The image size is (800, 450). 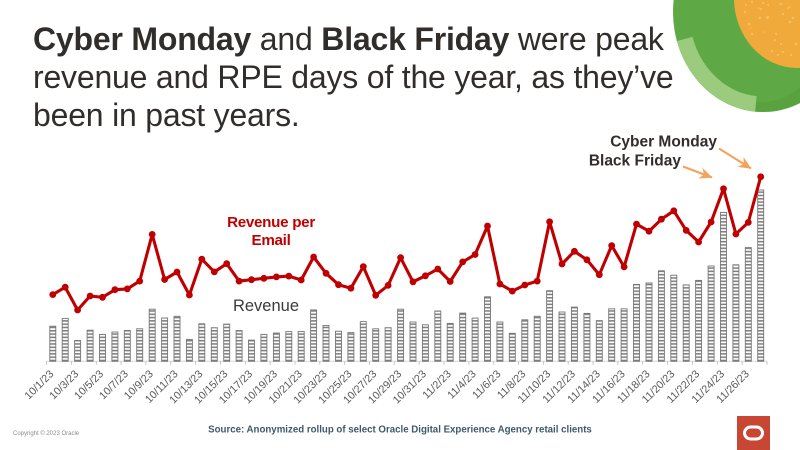 What do you see at coordinates (270, 240) in the screenshot?
I see `svg-text: Email` at bounding box center [270, 240].